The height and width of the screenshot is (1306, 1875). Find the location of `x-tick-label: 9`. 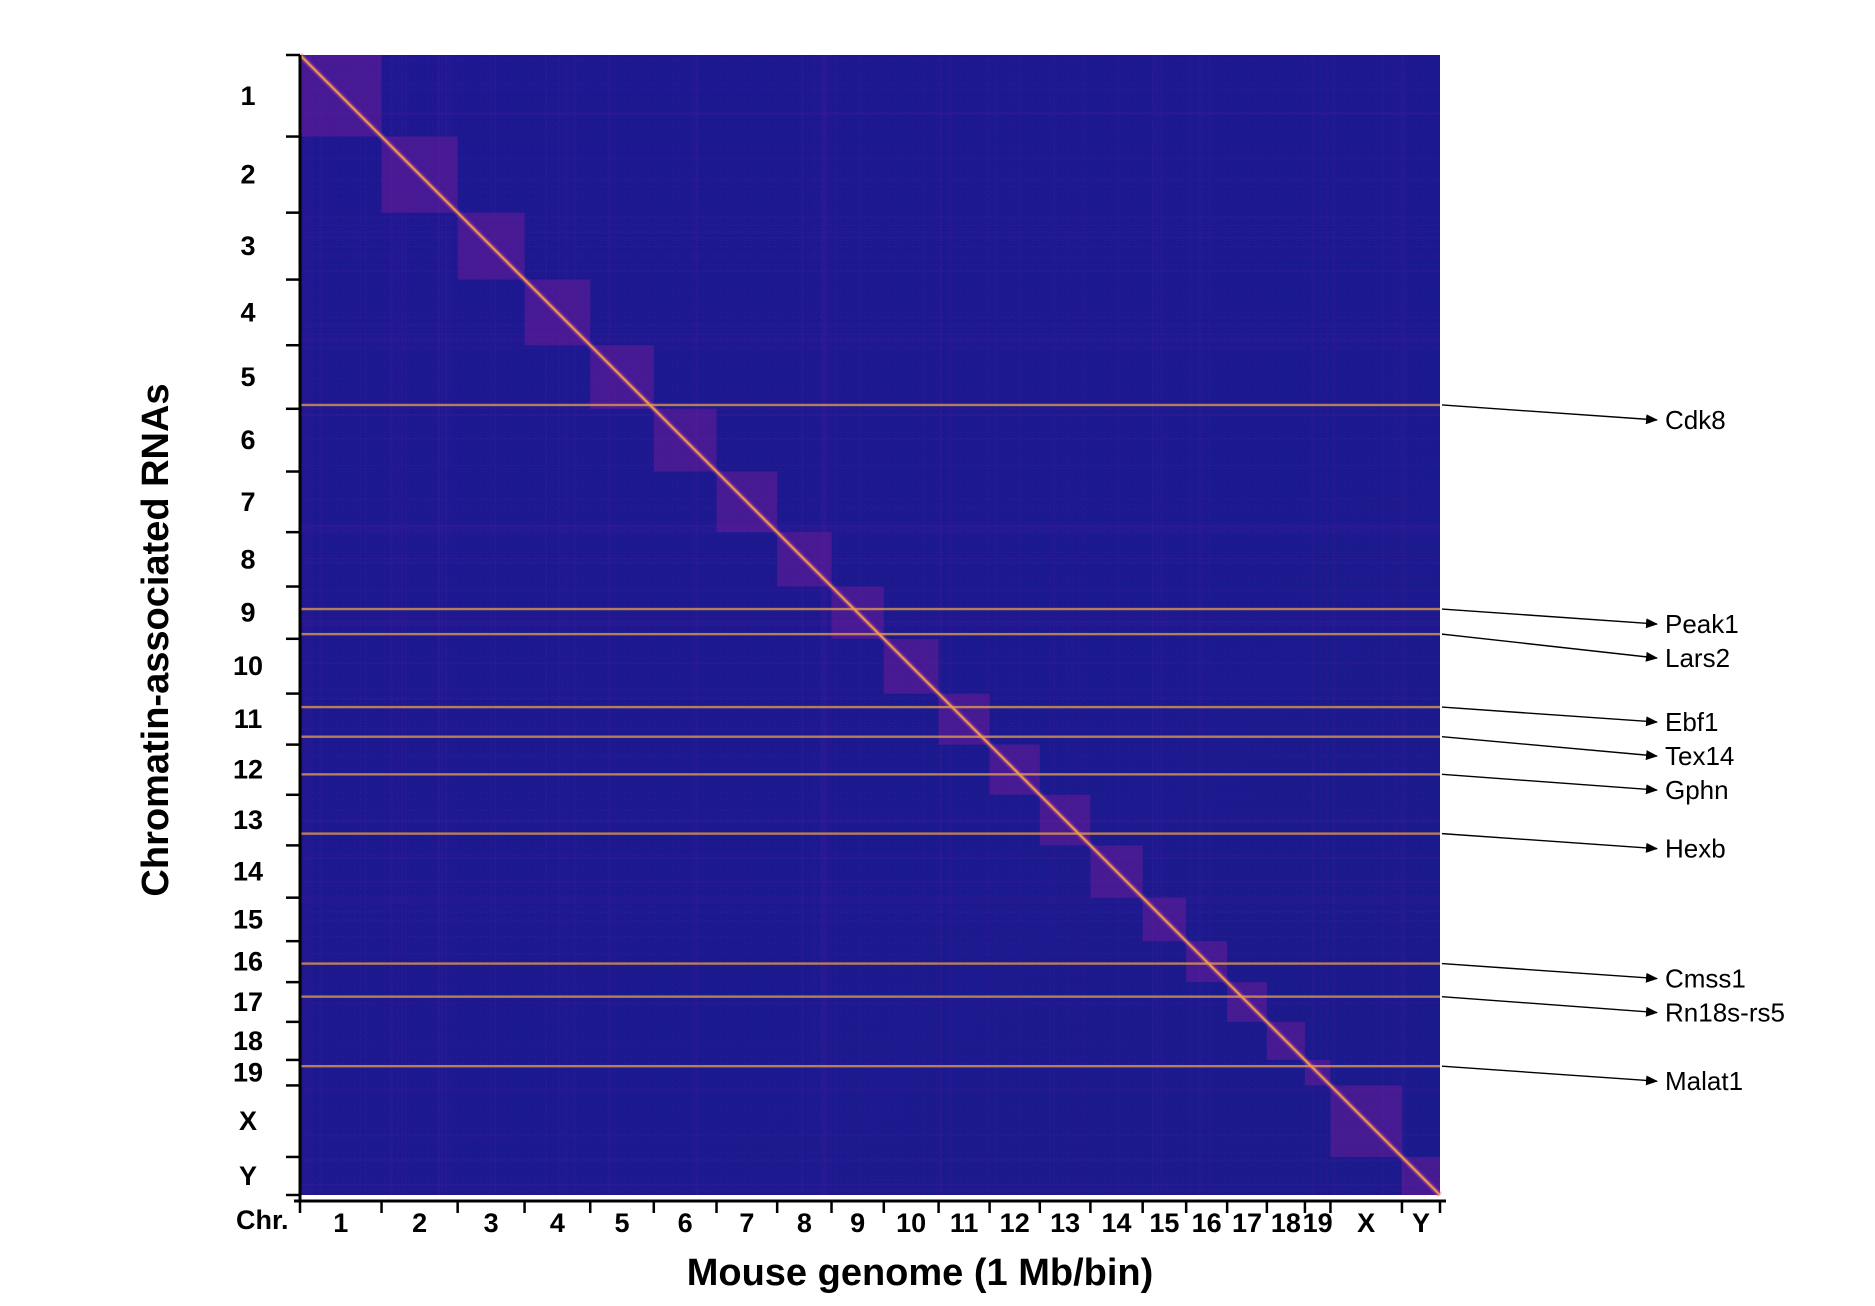

x-tick-label: 9 is located at coordinates (857, 1223).